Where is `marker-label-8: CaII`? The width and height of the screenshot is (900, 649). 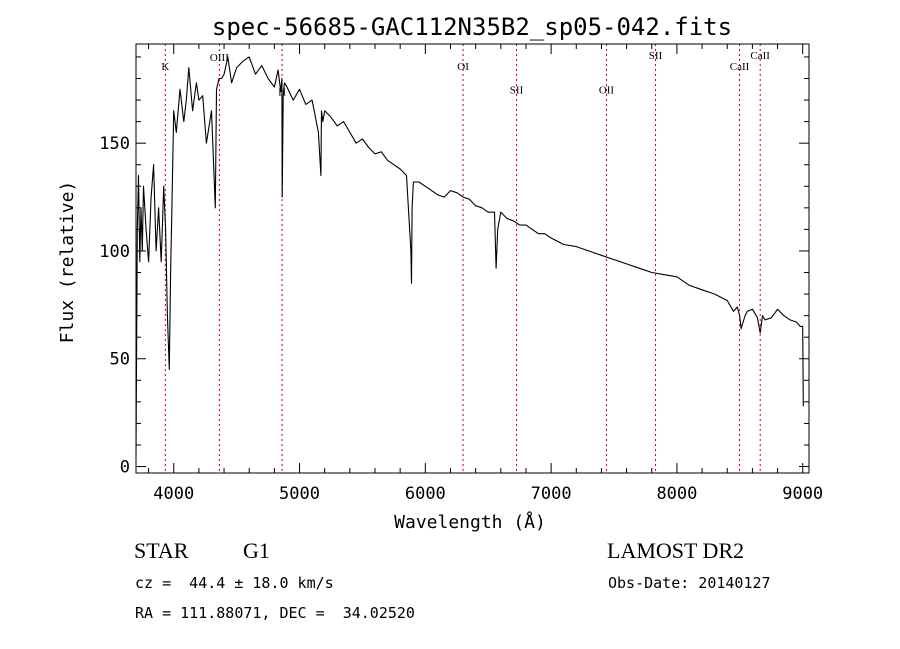
marker-label-8: CaII is located at coordinates (760, 56).